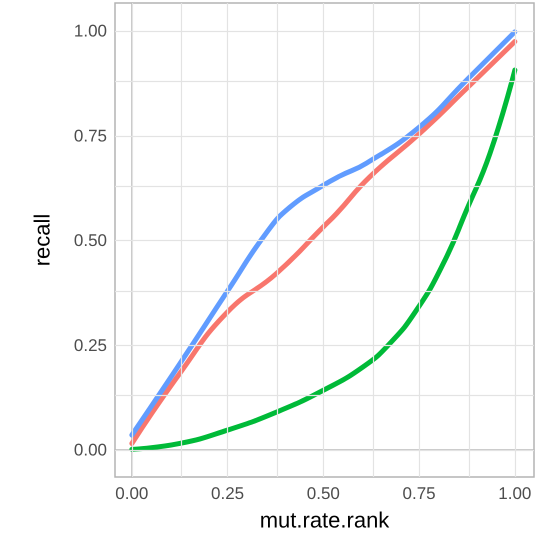 This screenshot has height=545, width=550. Describe the element at coordinates (419, 493) in the screenshot. I see `x-tick-label: 0.75` at that location.